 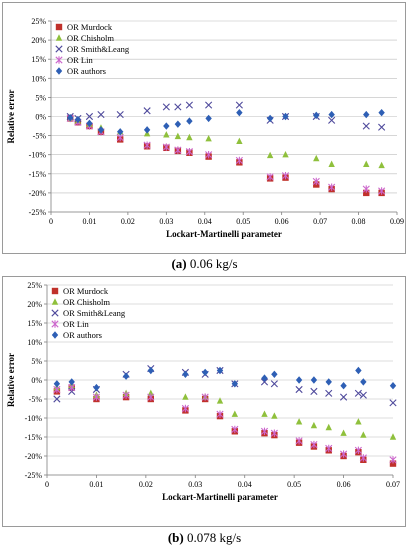 I want to click on chart-b-y-tick-label: 20%, so click(x=34, y=304).